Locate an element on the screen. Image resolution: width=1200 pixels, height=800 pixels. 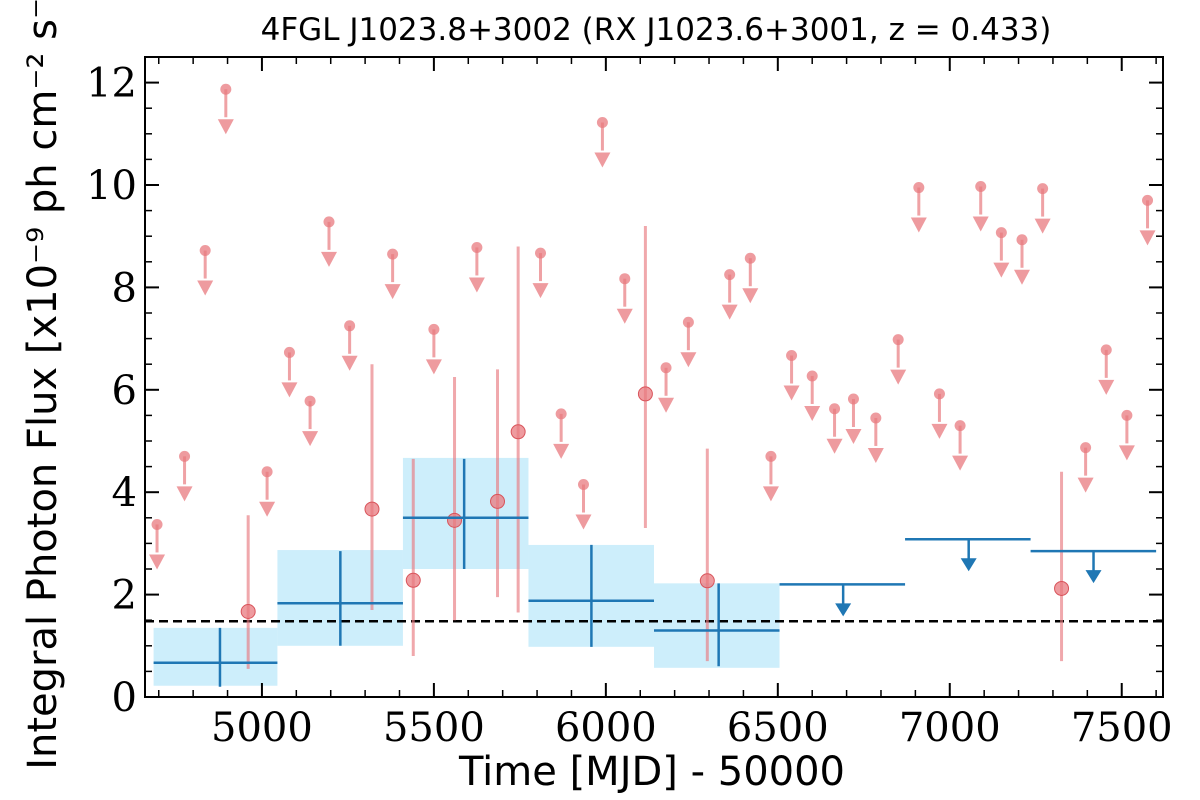
y-axis-title: Integral Photon Flux [x10⁻⁹ ph cm⁻² s⁻¹] is located at coordinates (43, 385).